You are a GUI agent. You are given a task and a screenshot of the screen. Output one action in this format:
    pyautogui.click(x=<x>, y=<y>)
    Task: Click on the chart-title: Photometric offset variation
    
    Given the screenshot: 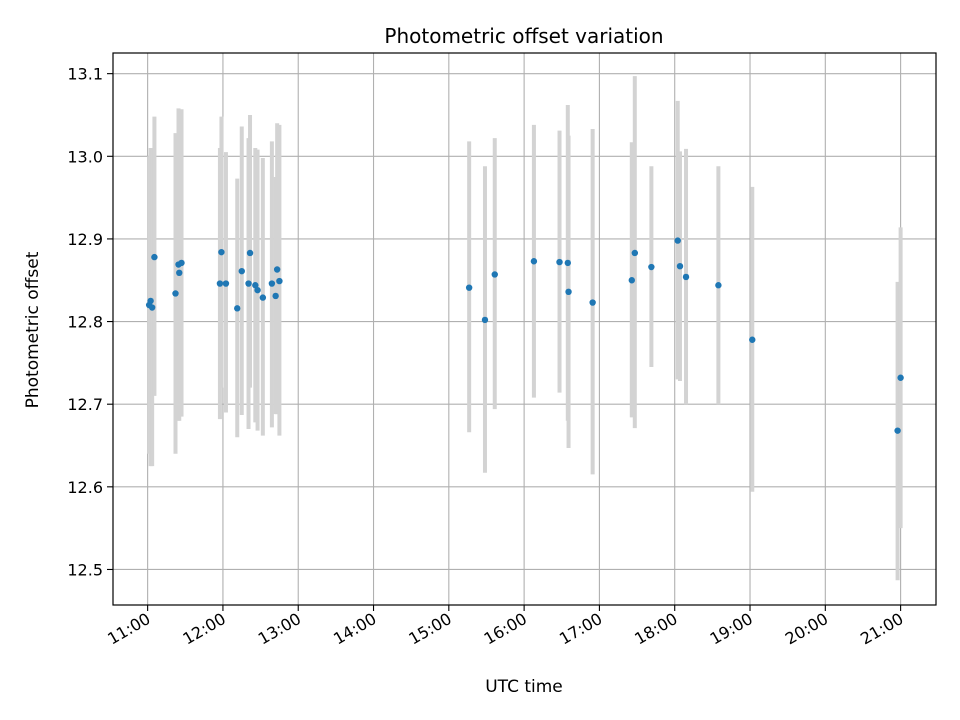 What is the action you would take?
    pyautogui.click(x=523, y=36)
    